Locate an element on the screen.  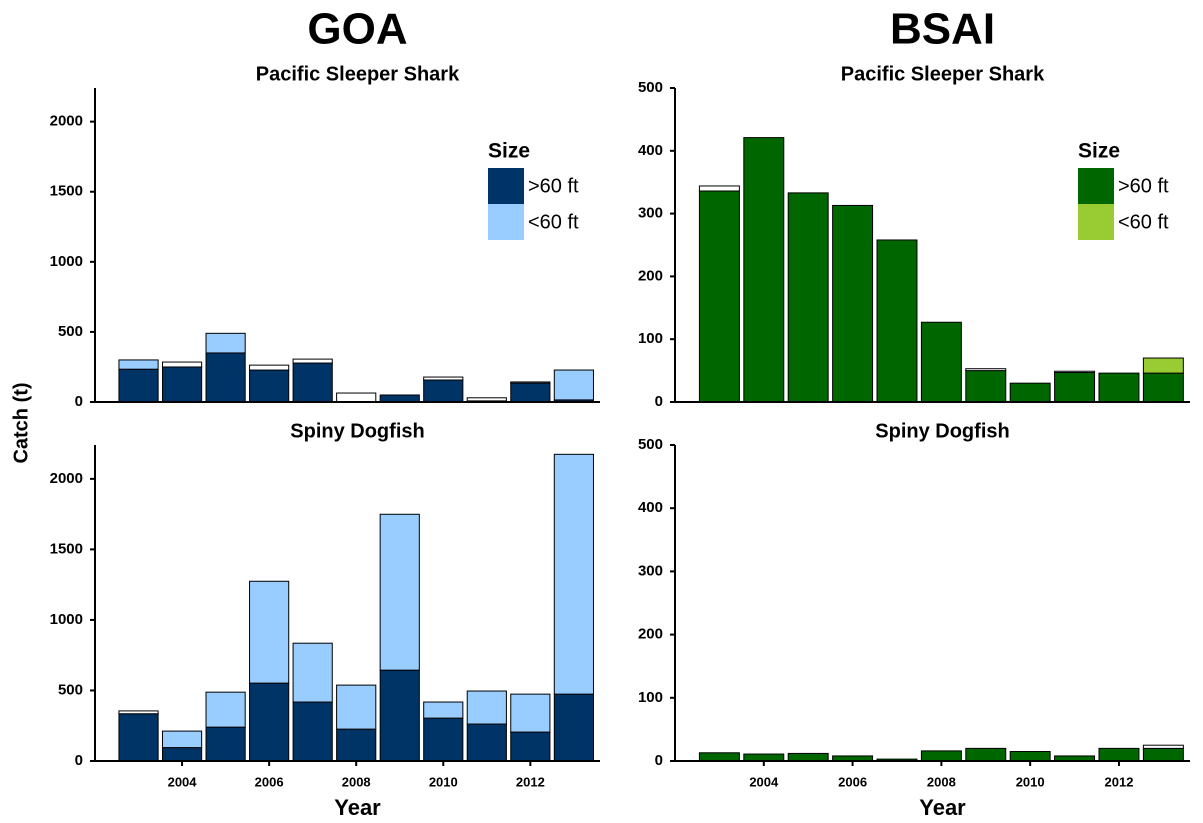
legend-label: >60 ft is located at coordinates (553, 186).